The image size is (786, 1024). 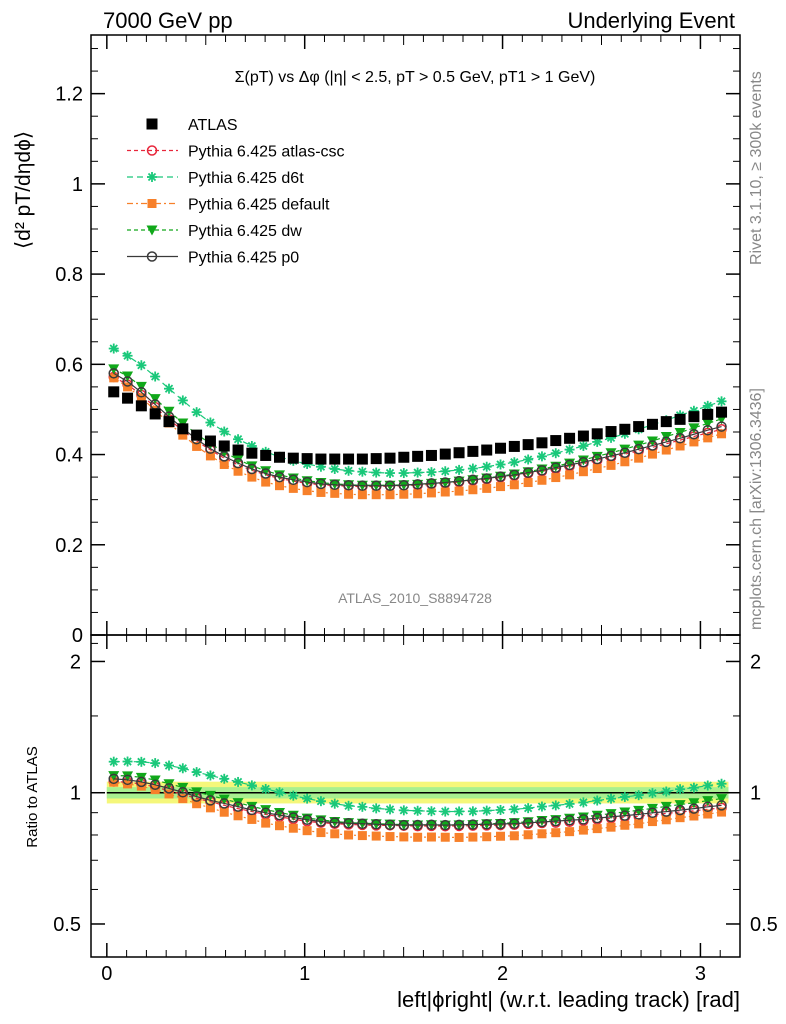 What do you see at coordinates (168, 20) in the screenshot?
I see `header-left: 7000 GeV pp` at bounding box center [168, 20].